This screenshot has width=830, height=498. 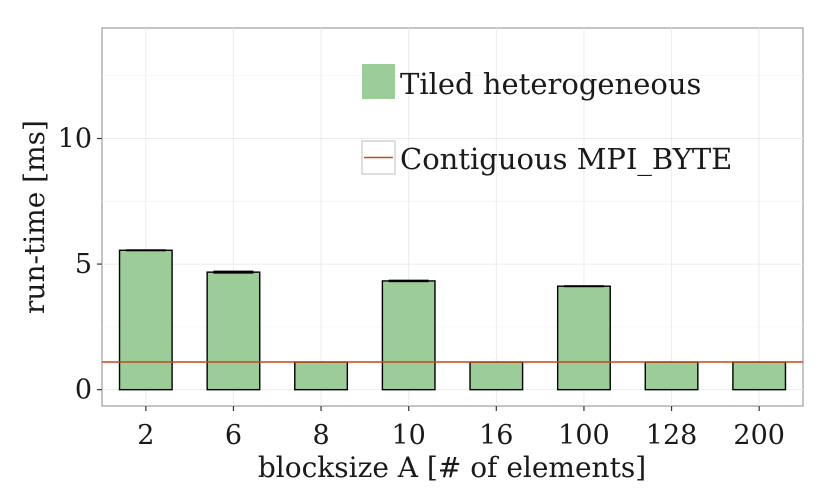 What do you see at coordinates (584, 435) in the screenshot?
I see `x-tick-label: 100` at bounding box center [584, 435].